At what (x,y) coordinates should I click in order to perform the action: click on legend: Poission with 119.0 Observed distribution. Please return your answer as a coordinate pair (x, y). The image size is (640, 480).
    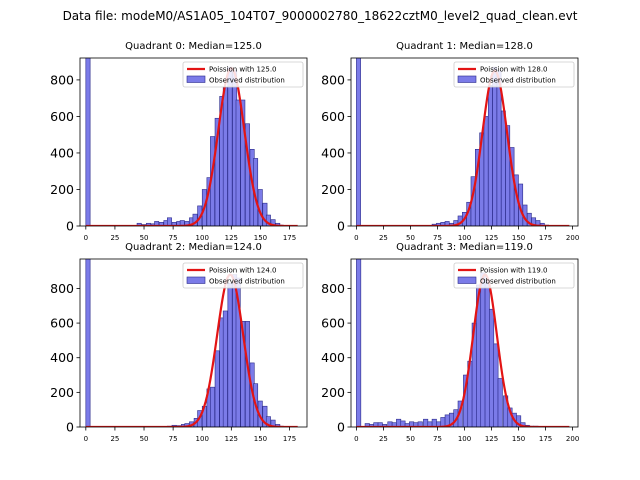
    Looking at the image, I should click on (514, 275).